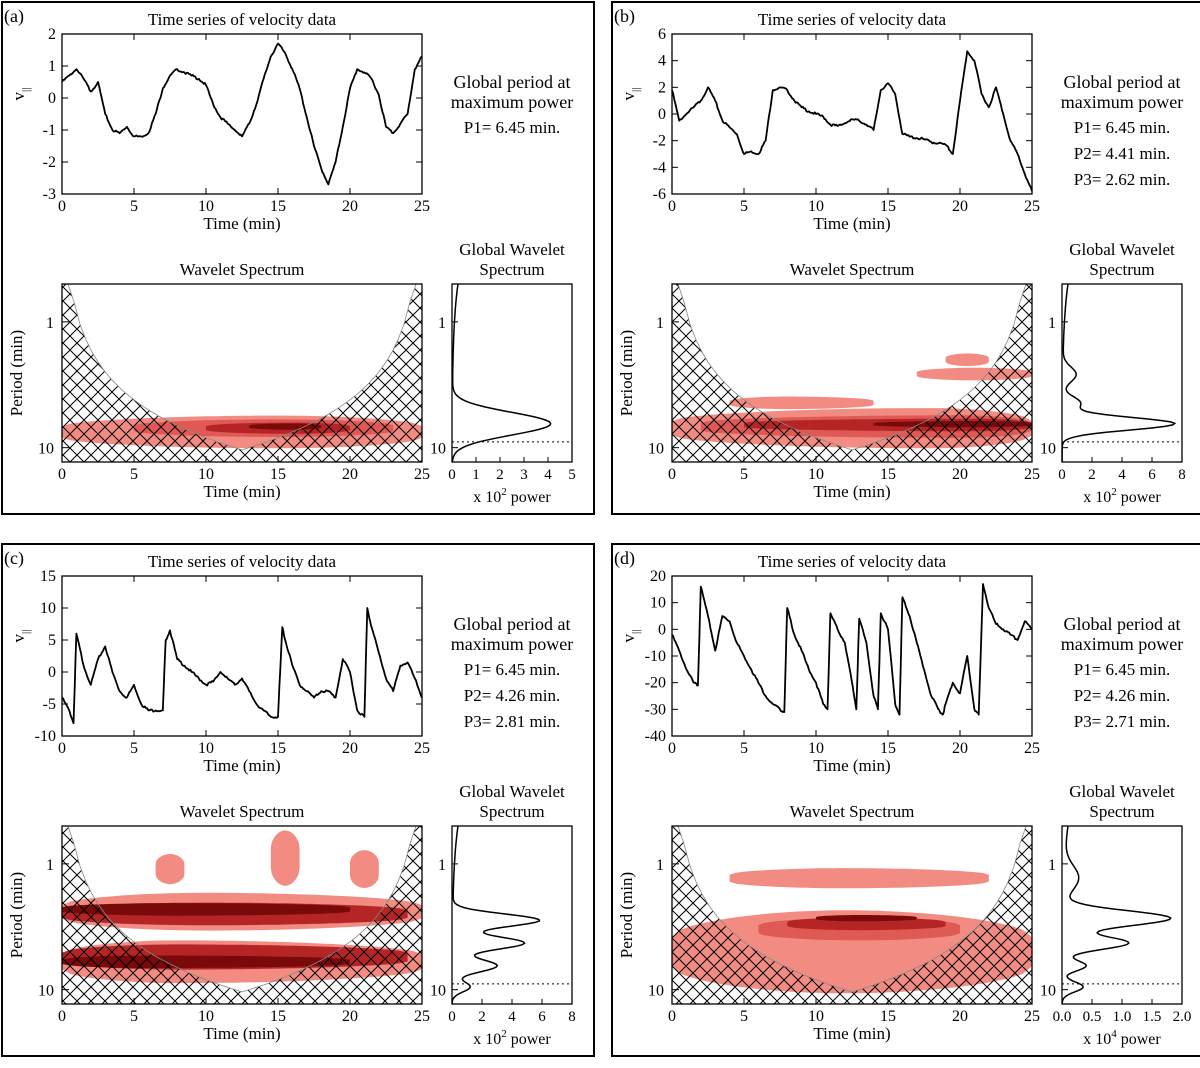  Describe the element at coordinates (1122, 179) in the screenshot. I see `period-value-p3: P3= 2.62 min.` at that location.